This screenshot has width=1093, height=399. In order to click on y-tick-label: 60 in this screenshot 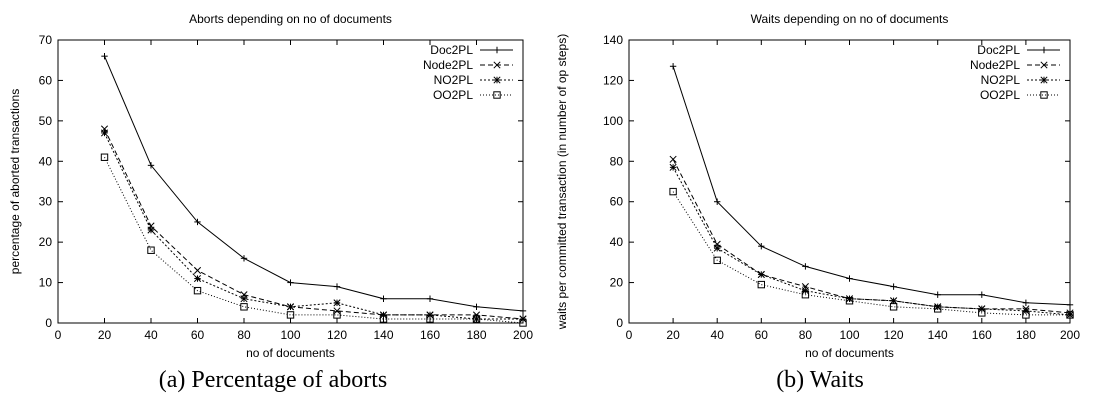, I will do `click(617, 202)`.